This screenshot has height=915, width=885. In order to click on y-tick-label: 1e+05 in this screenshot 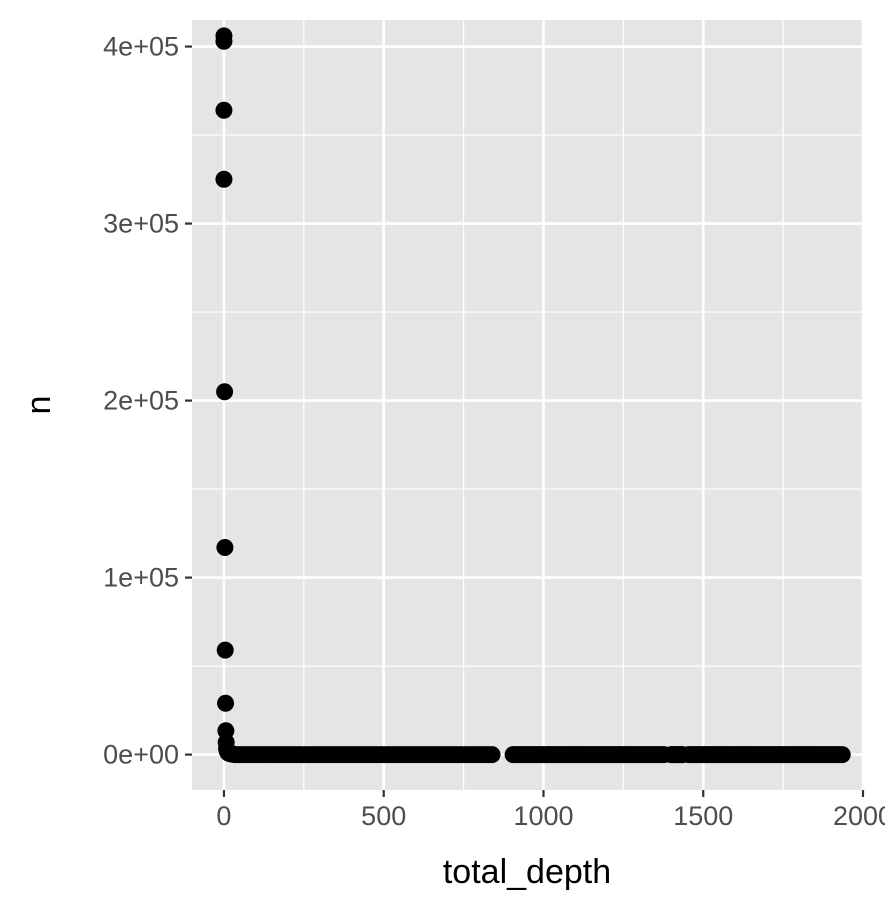, I will do `click(141, 578)`.